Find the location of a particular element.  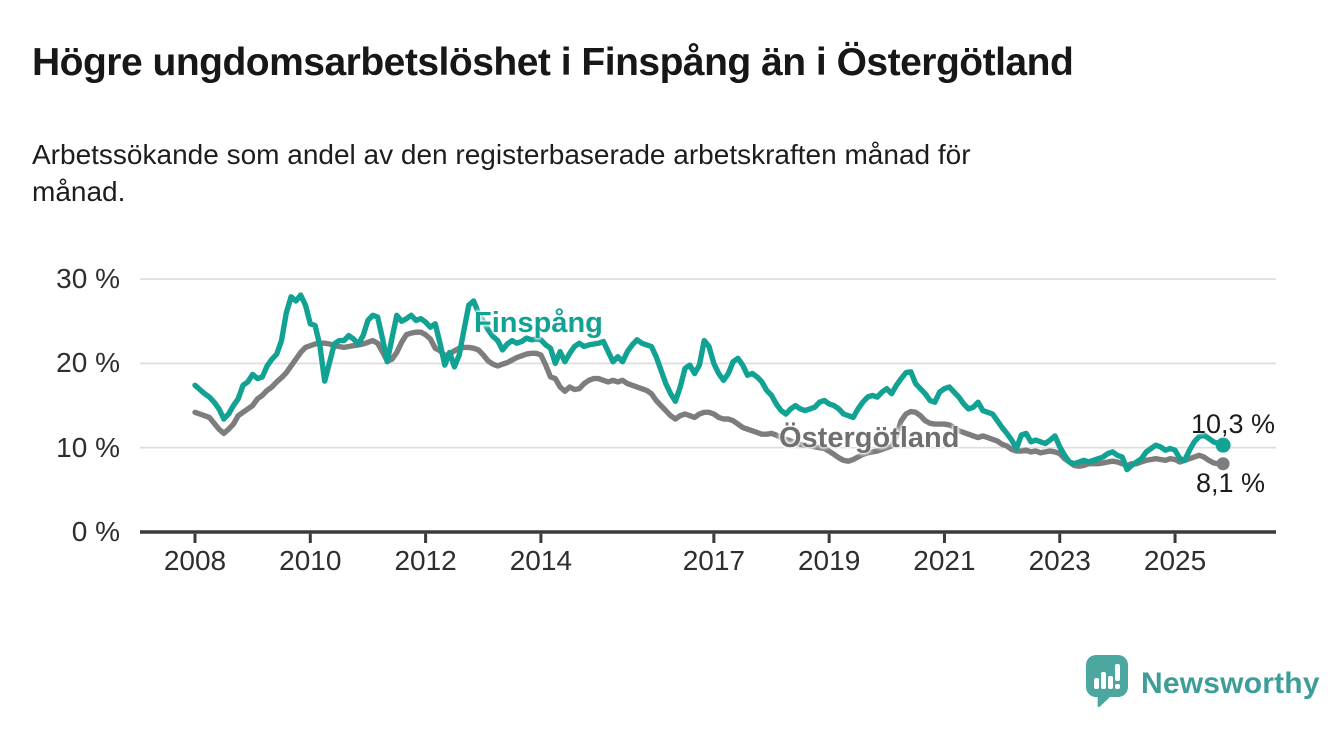

y-axis-label-0: 0 % is located at coordinates (95, 531).